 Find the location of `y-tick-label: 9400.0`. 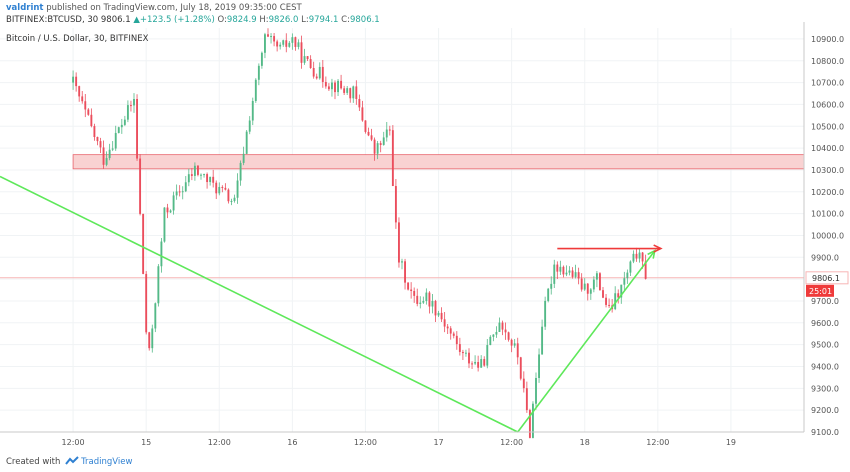

y-tick-label: 9400.0 is located at coordinates (825, 366).